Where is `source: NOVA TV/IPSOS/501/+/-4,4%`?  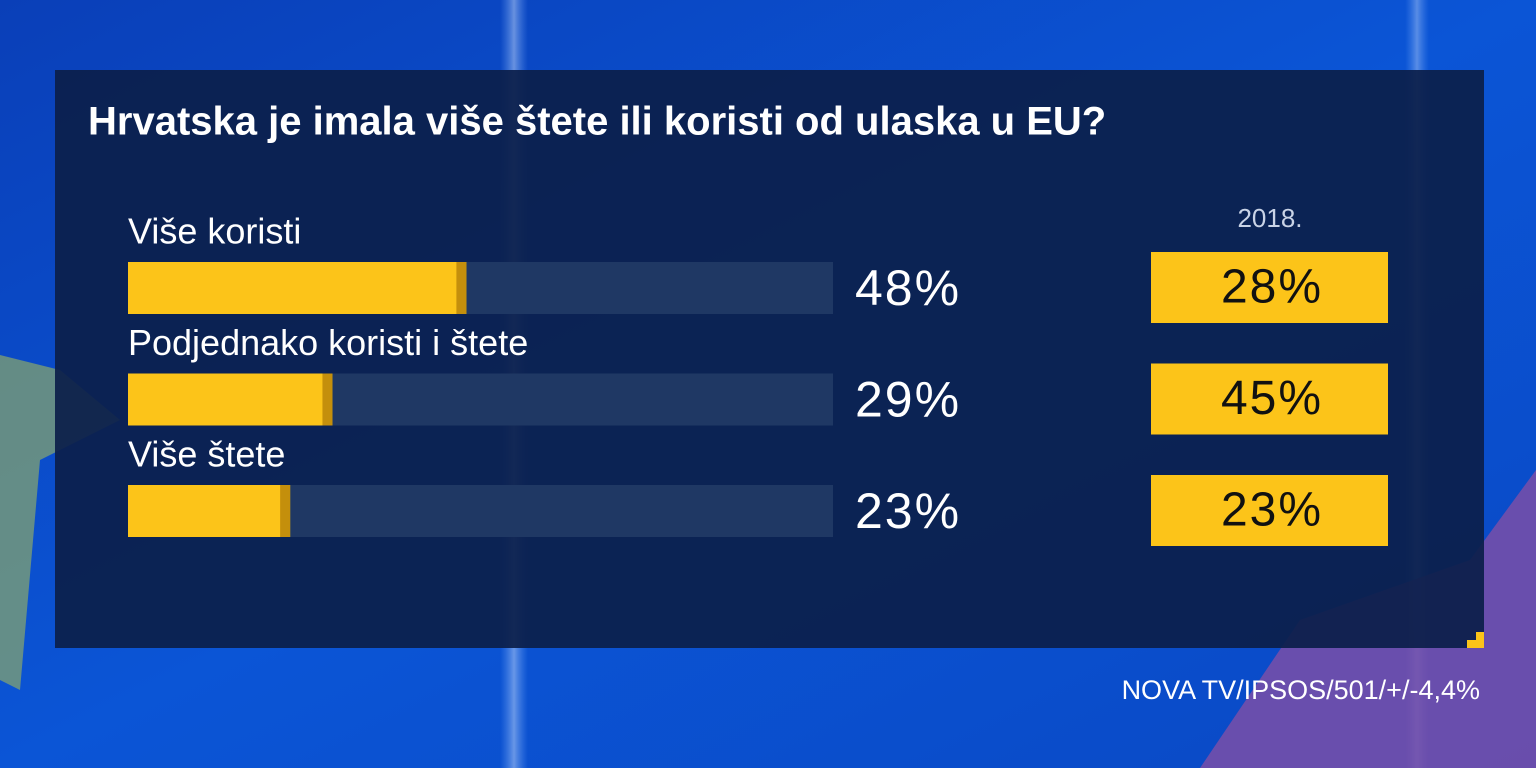 source: NOVA TV/IPSOS/501/+/-4,4% is located at coordinates (1301, 690).